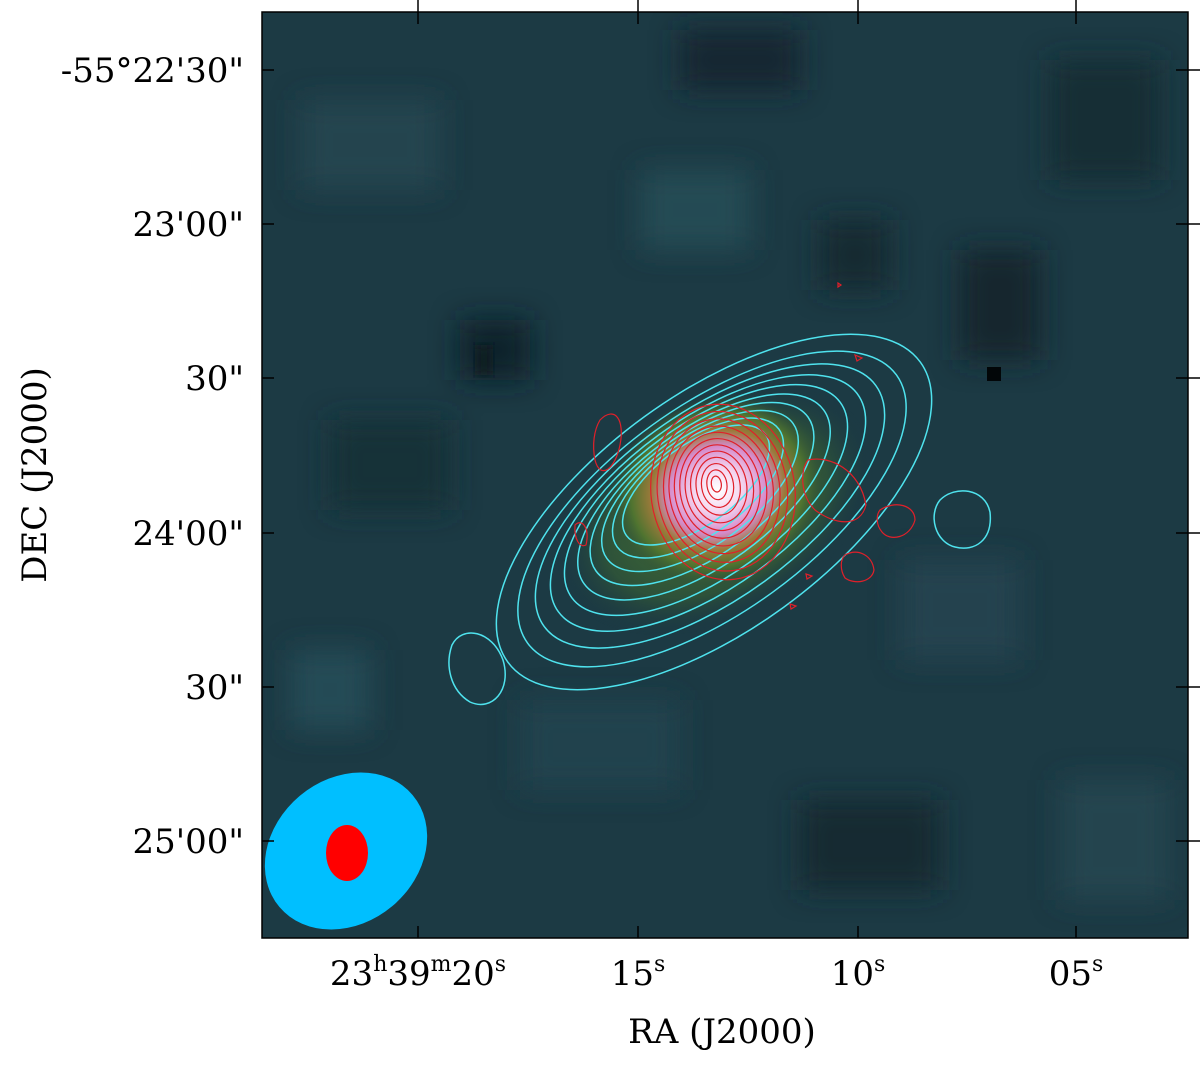 The width and height of the screenshot is (1200, 1065). Describe the element at coordinates (347, 853) in the screenshot. I see `small-beam-ellipse` at that location.